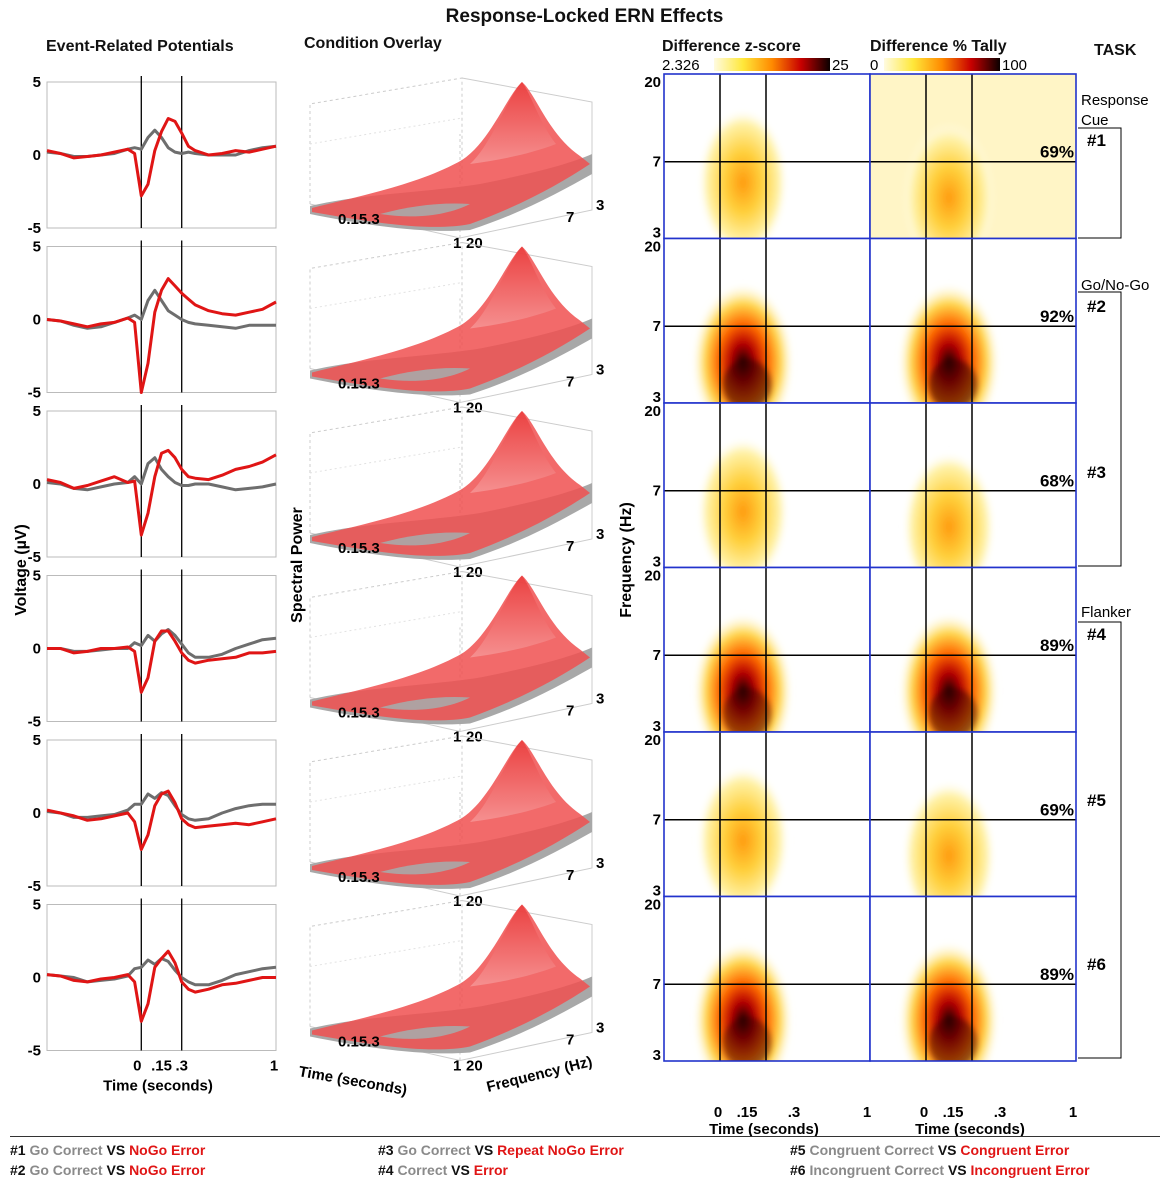  Describe the element at coordinates (140, 46) in the screenshot. I see `erp-header: Event-Related Potentials` at that location.